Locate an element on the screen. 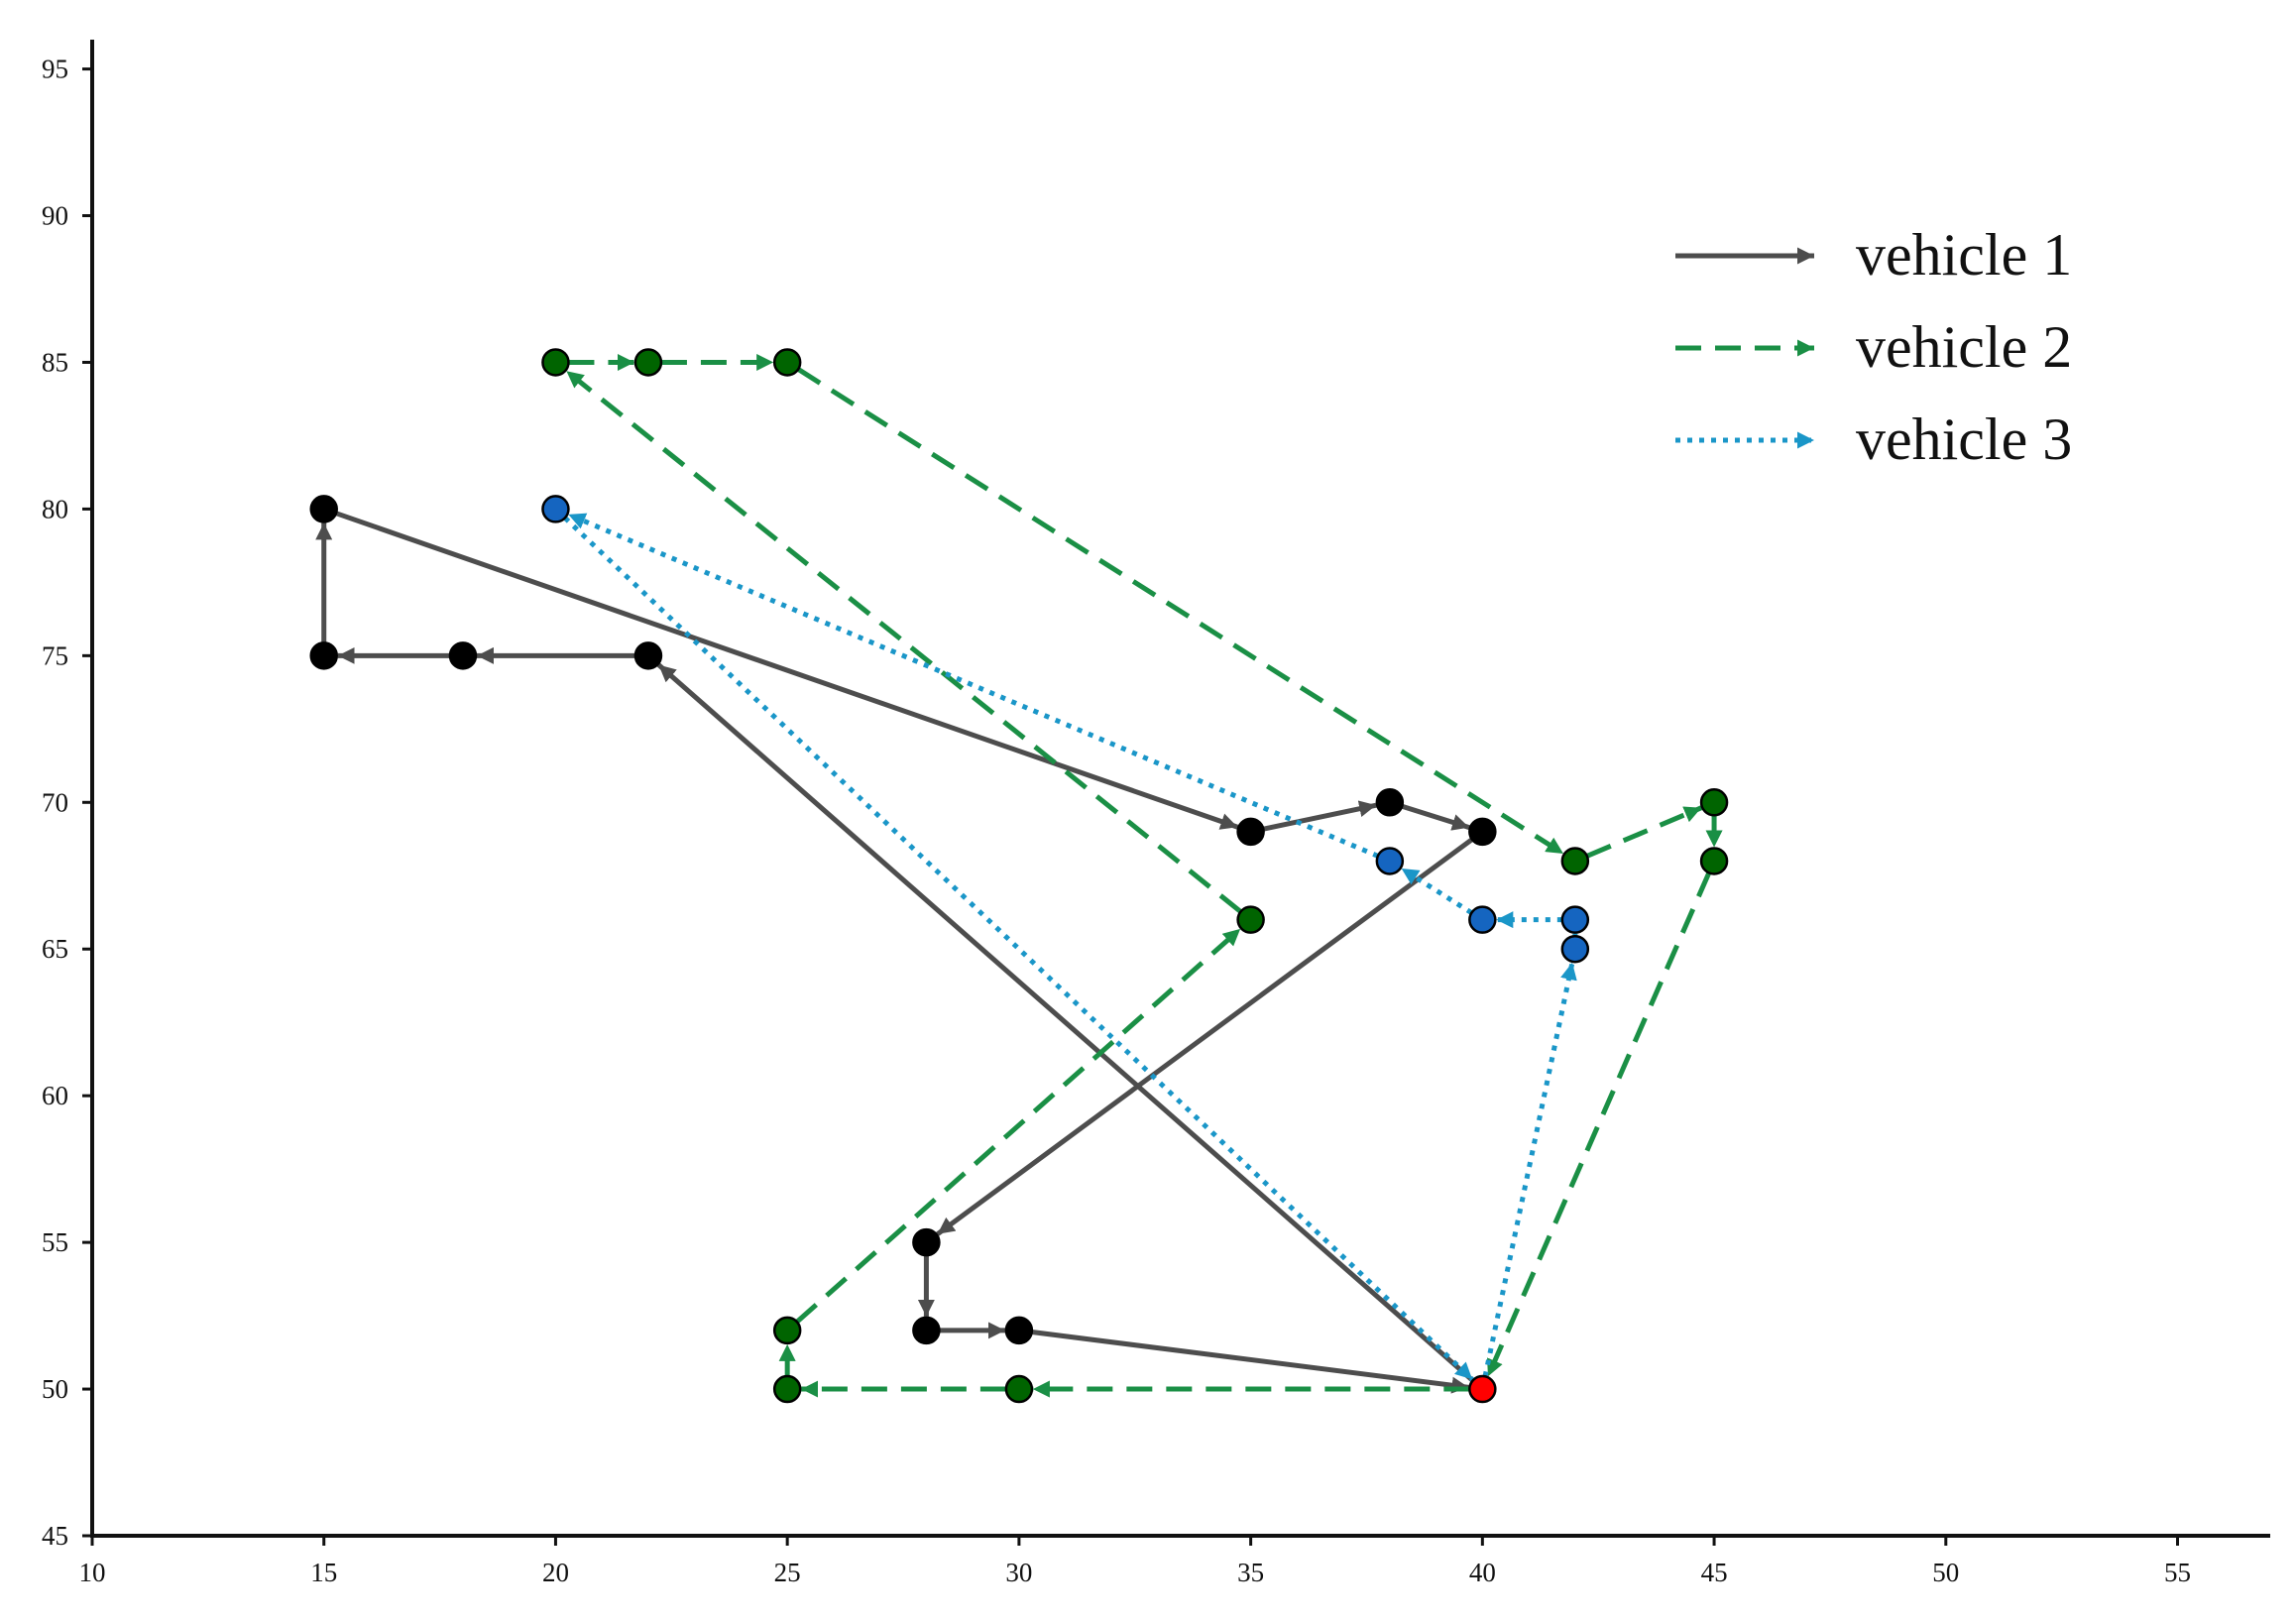  y-tick-label: 80 is located at coordinates (55, 508).